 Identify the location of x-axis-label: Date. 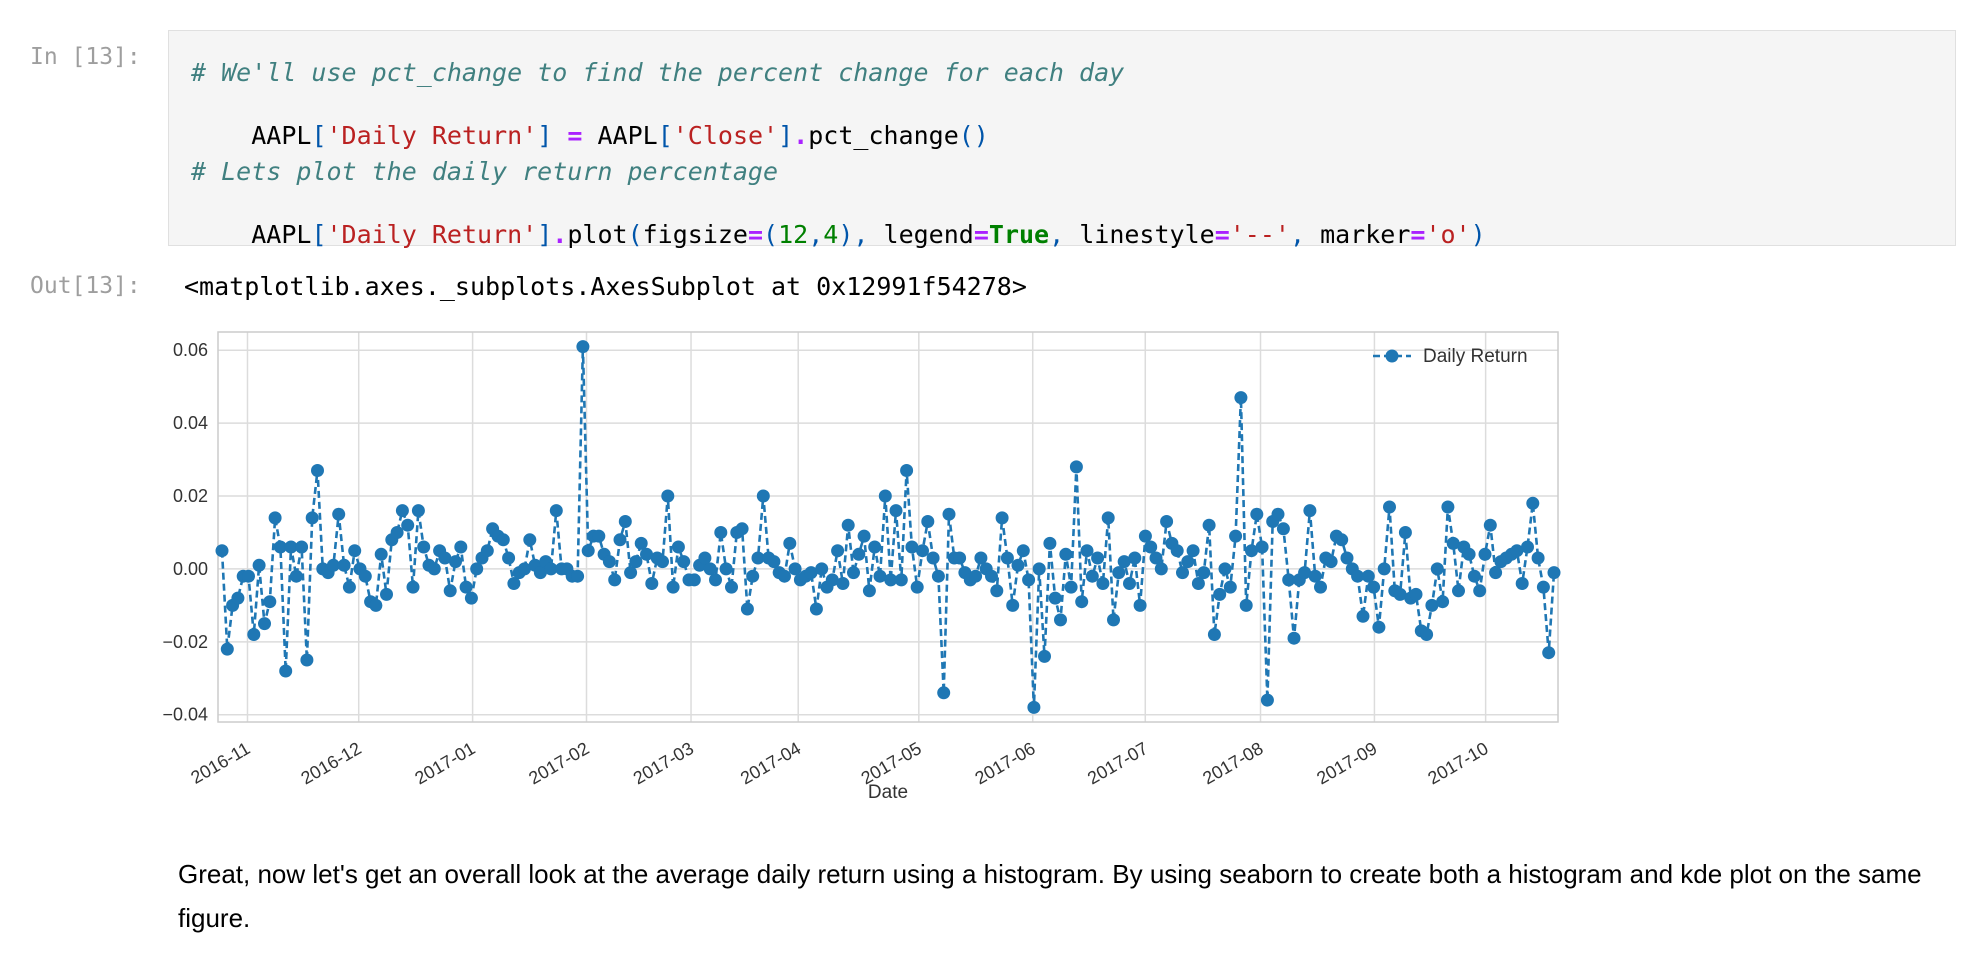
(888, 792).